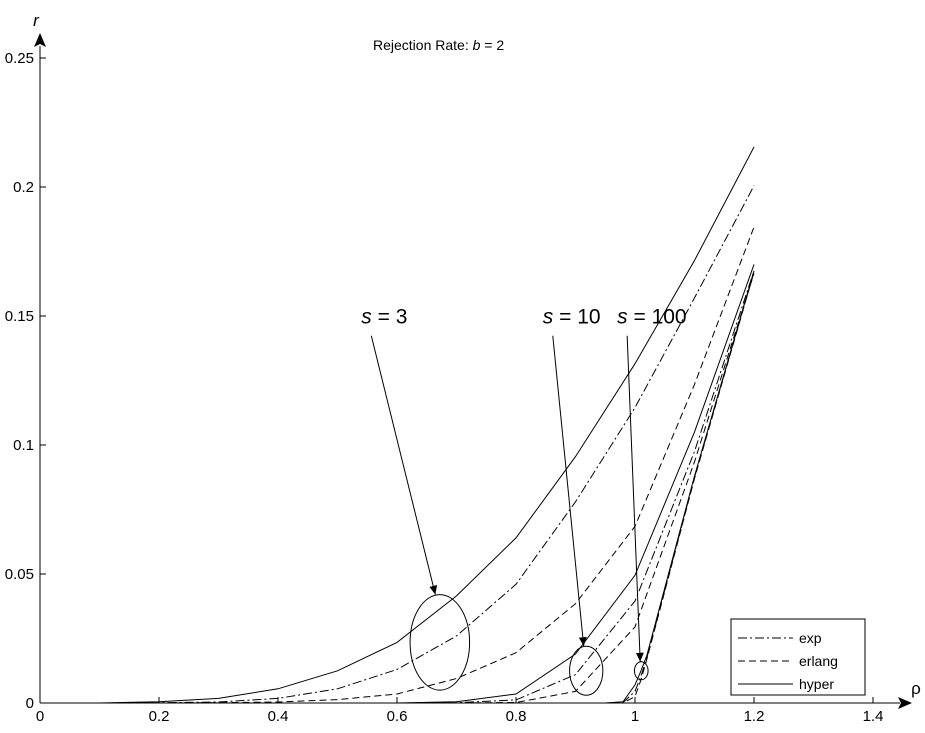 The height and width of the screenshot is (733, 925). What do you see at coordinates (816, 684) in the screenshot?
I see `legend-label-hyper: hyper` at bounding box center [816, 684].